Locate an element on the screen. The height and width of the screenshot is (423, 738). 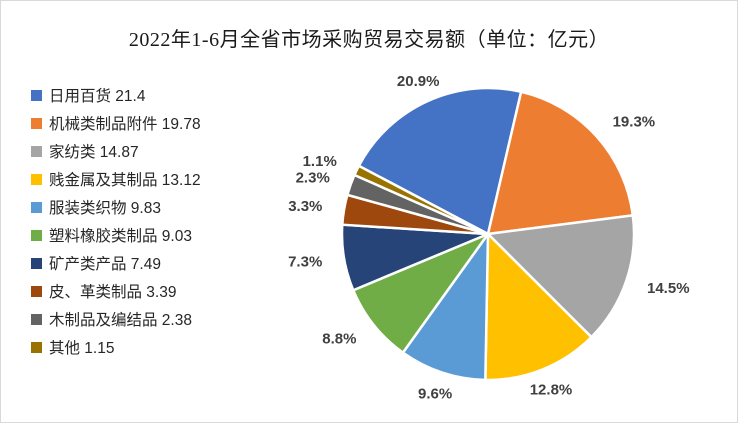
legend-item-8: 木制品及编结品 2.38 is located at coordinates (116, 319).